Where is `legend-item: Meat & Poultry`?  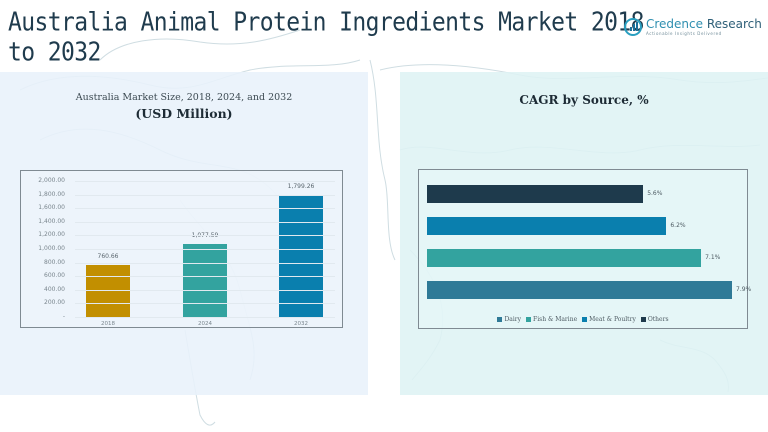 legend-item: Meat & Poultry is located at coordinates (609, 319).